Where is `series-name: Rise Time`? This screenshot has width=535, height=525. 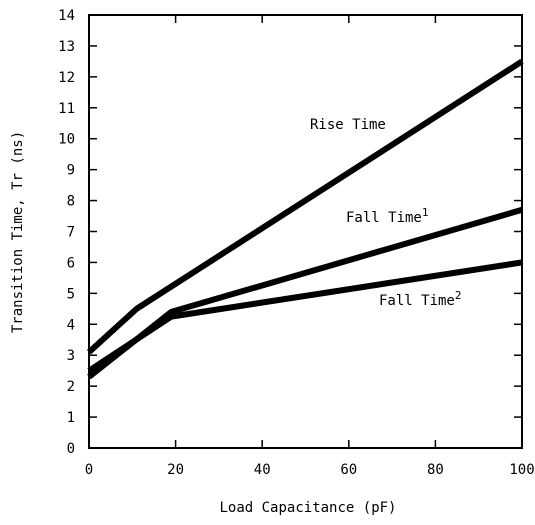
series-name: Rise Time is located at coordinates (348, 125).